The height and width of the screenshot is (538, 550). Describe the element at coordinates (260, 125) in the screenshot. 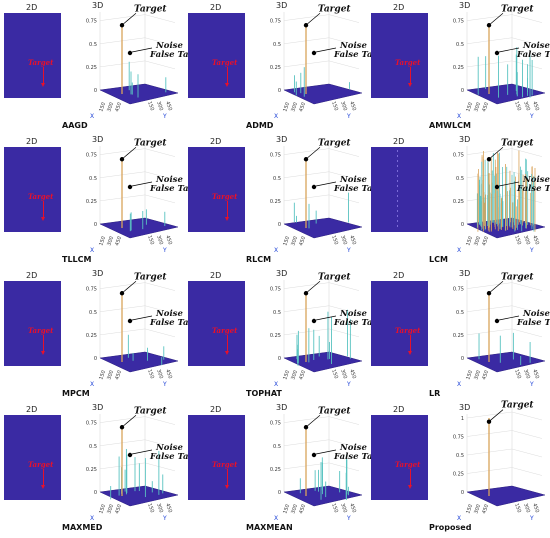

I see `method-caption: ADMD` at that location.